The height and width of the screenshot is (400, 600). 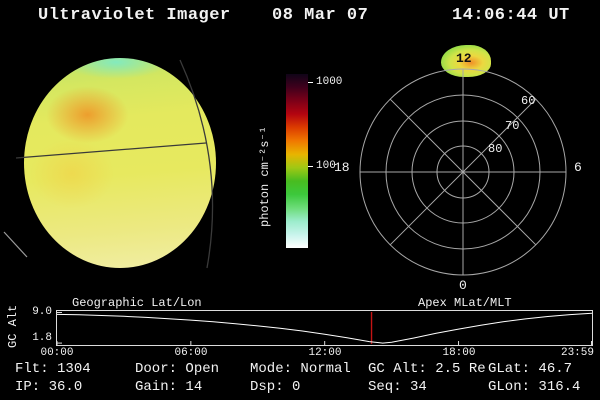 I want to click on status-label: IP:, so click(x=28, y=387).